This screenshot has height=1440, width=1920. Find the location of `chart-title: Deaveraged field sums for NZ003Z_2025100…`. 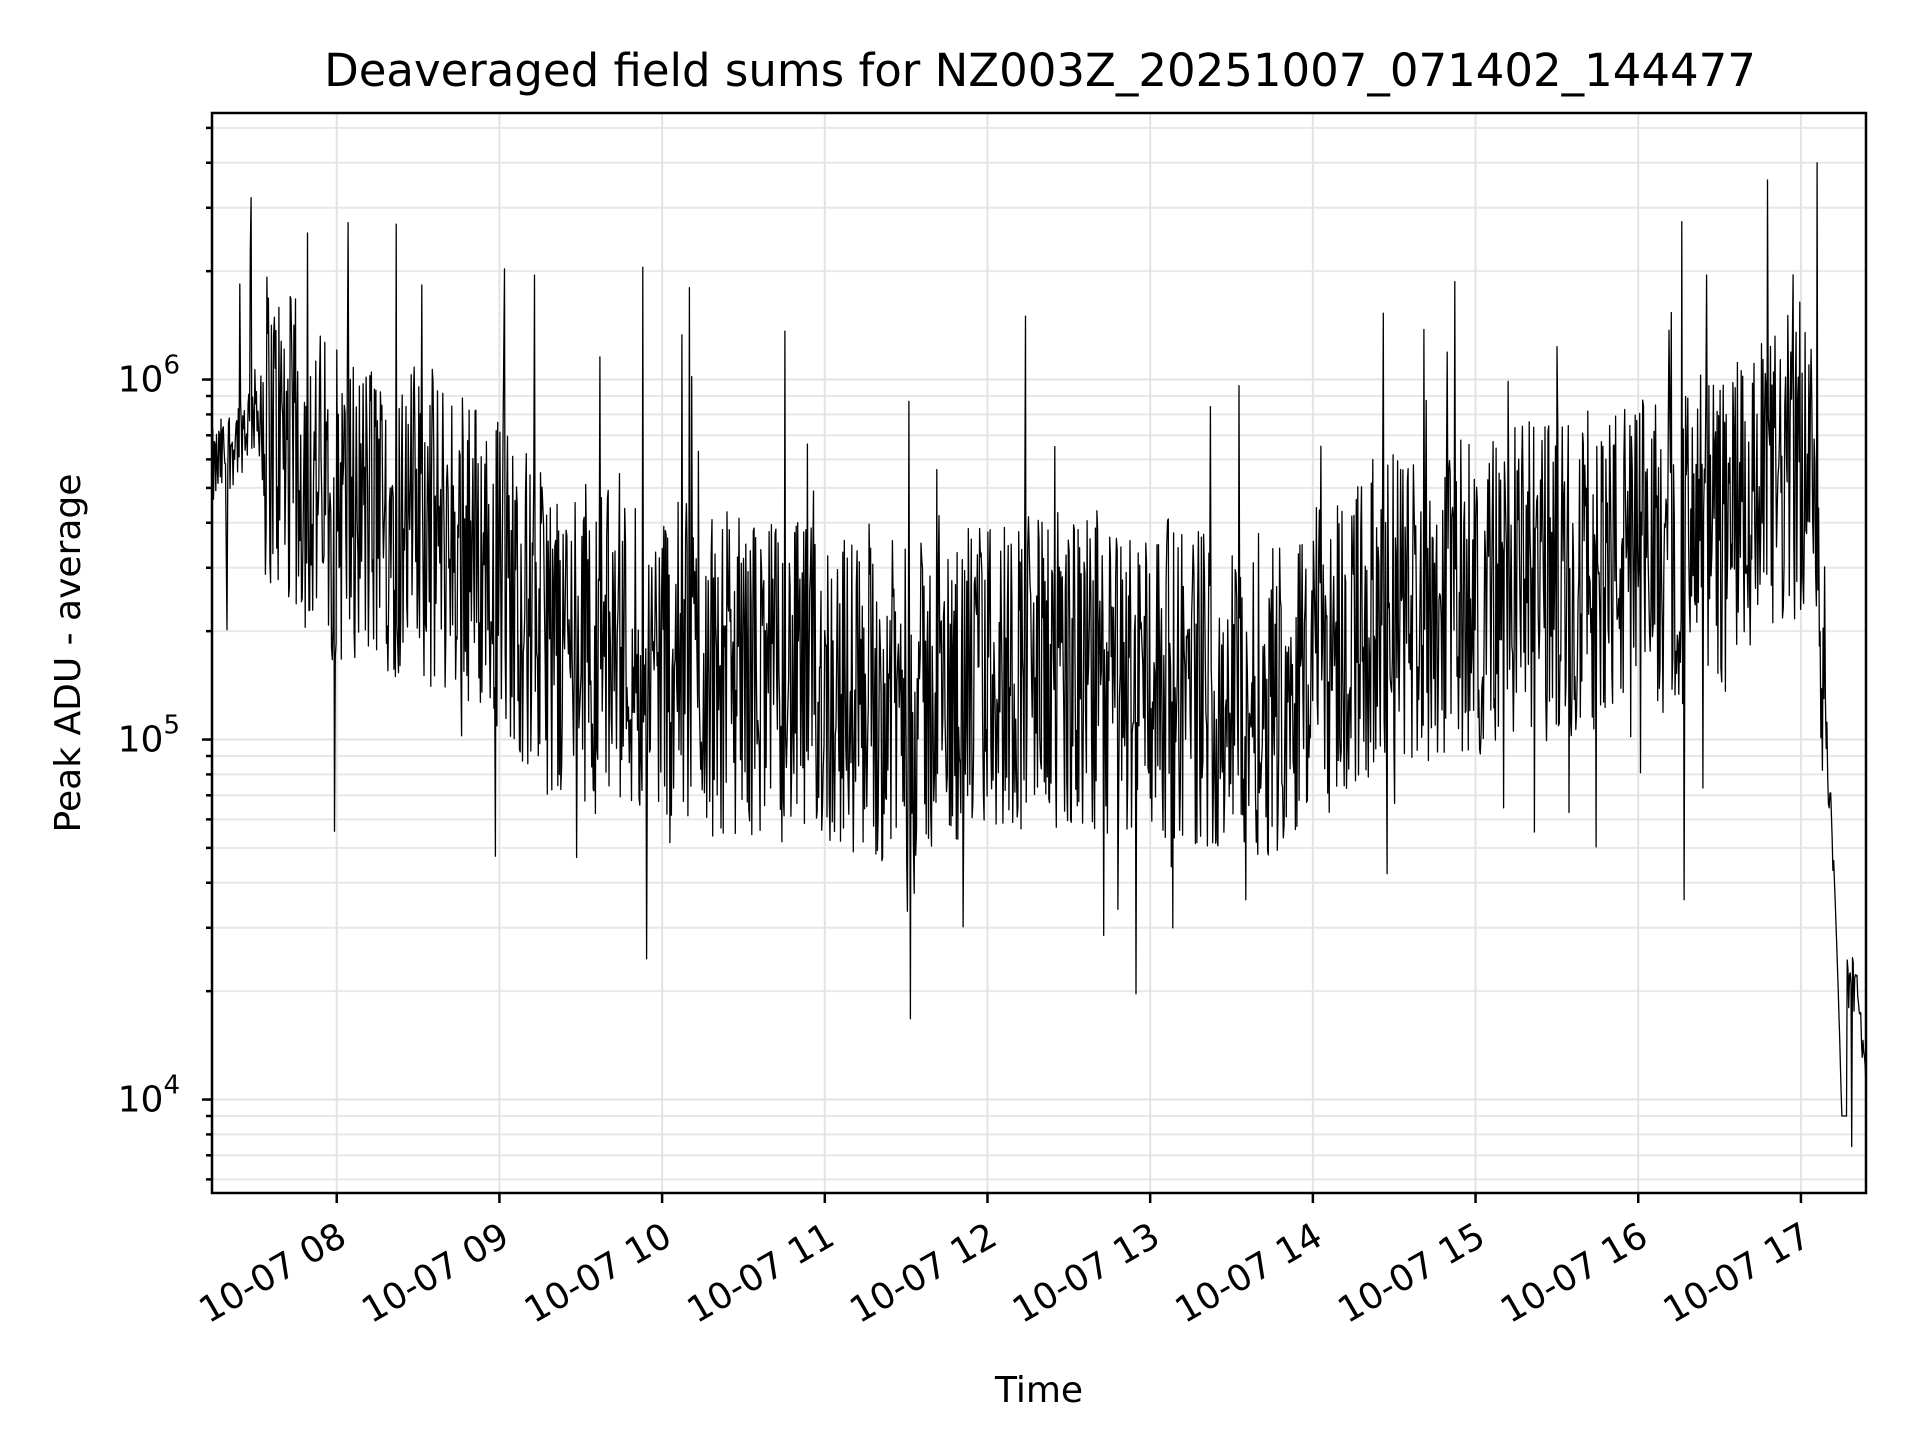

chart-title: Deaveraged field sums for NZ003Z_2025100… is located at coordinates (1040, 70).